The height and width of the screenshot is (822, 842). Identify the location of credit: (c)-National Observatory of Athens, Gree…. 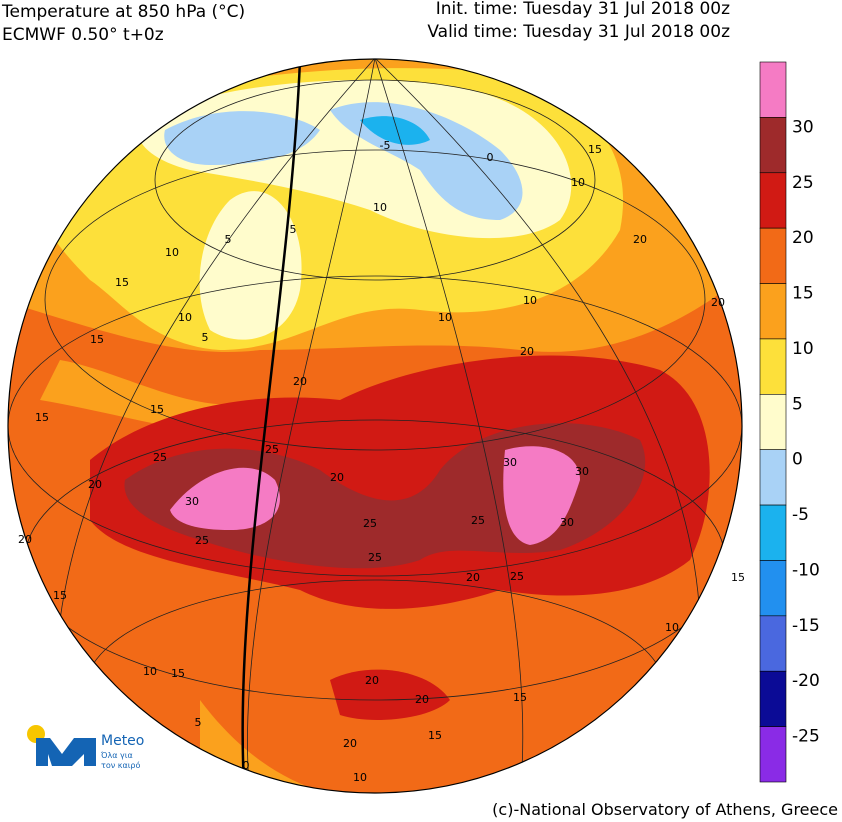
(665, 809).